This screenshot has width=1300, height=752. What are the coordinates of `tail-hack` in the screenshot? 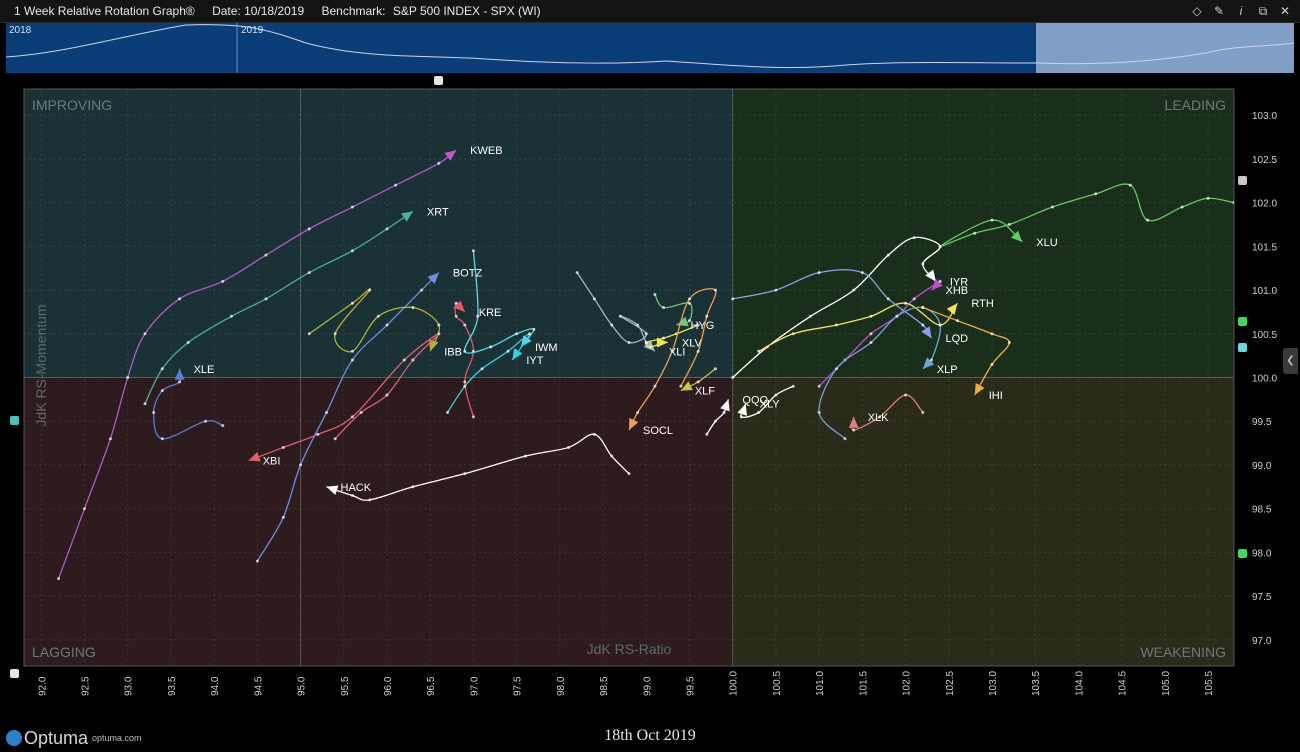 It's located at (478, 467).